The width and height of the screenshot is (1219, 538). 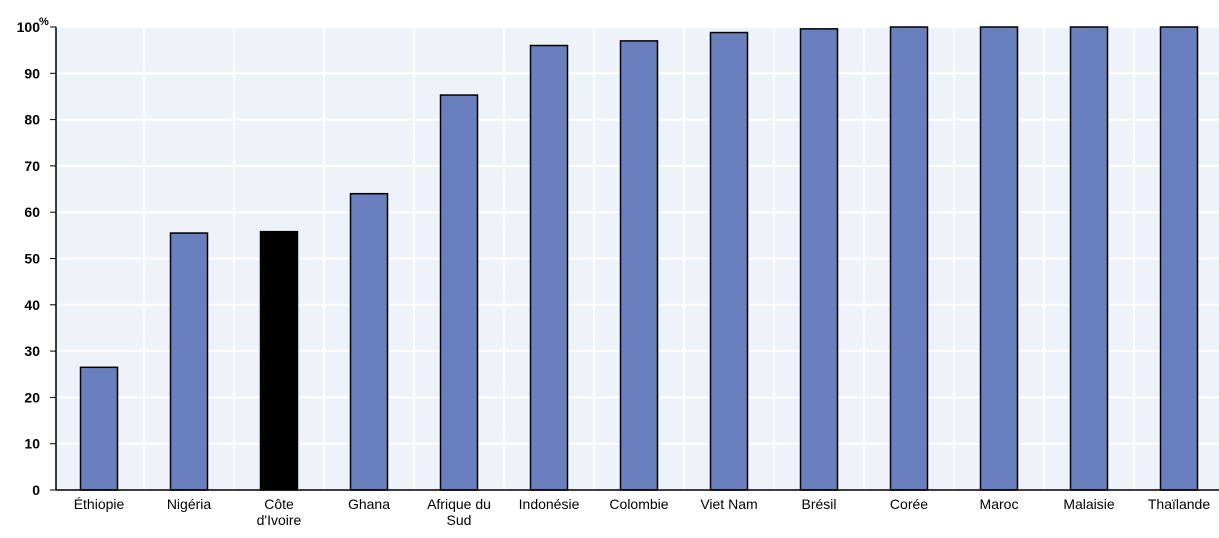 I want to click on y-tick-label: 90, so click(x=32, y=73).